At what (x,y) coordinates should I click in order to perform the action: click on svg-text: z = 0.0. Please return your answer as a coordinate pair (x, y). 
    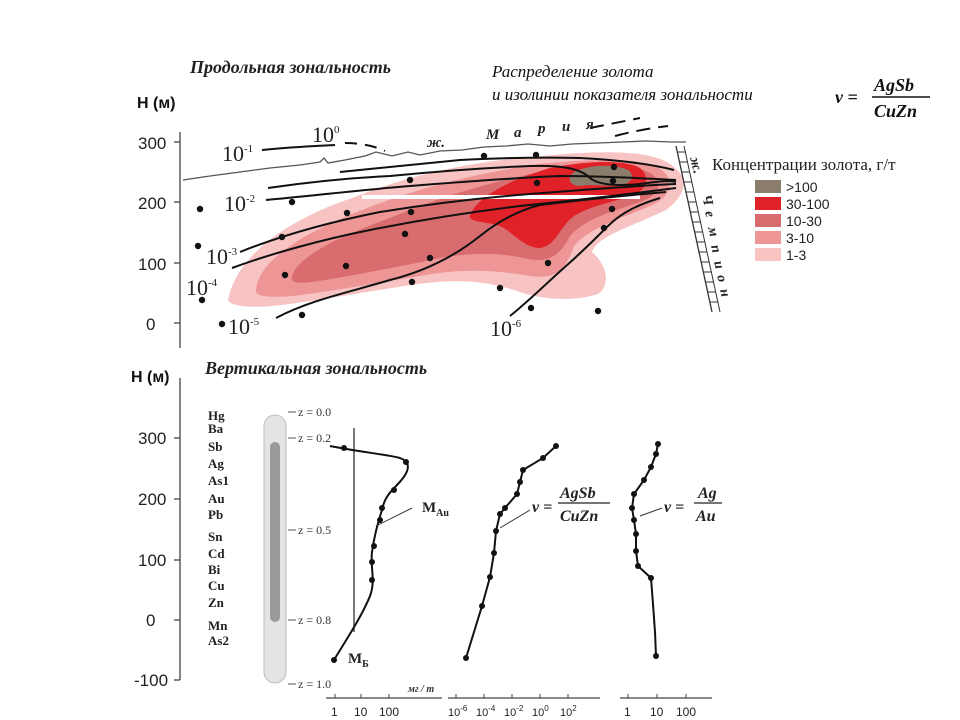
    Looking at the image, I should click on (314, 412).